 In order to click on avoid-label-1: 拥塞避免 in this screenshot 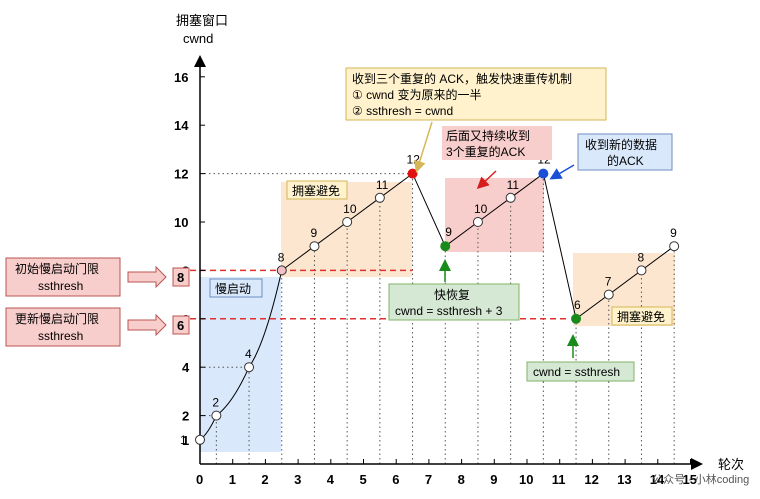, I will do `click(316, 190)`.